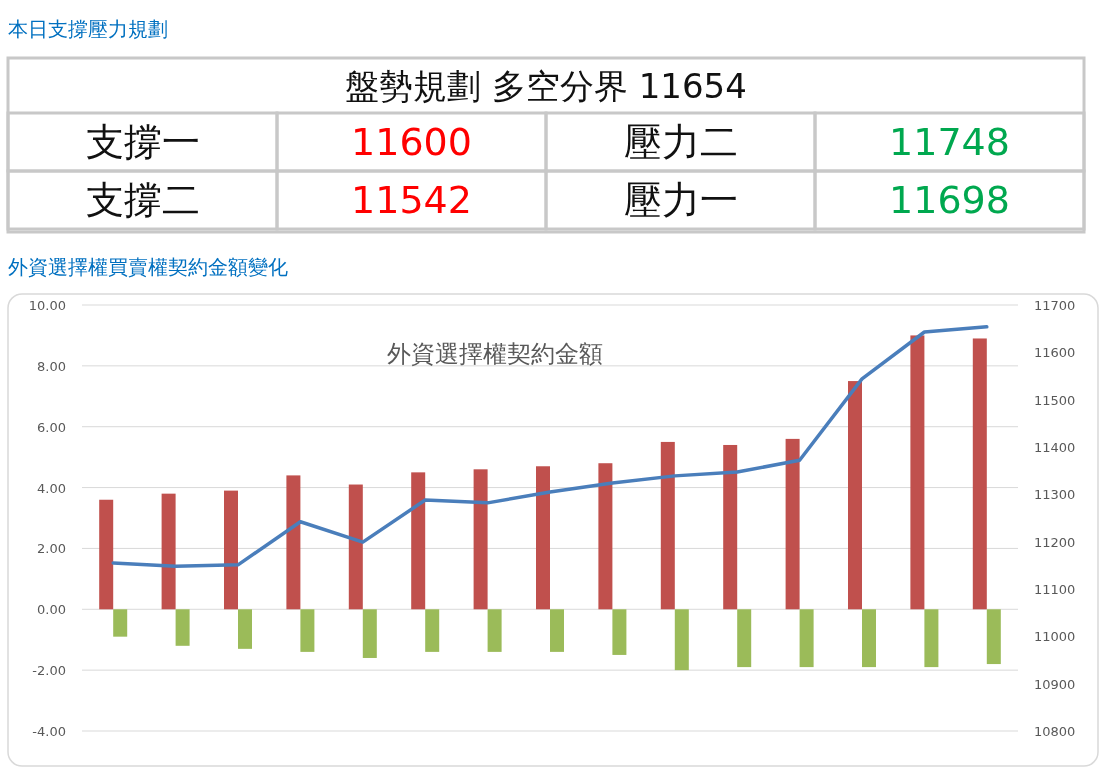 The image size is (1104, 782). What do you see at coordinates (411, 142) in the screenshot?
I see `text: 11600` at bounding box center [411, 142].